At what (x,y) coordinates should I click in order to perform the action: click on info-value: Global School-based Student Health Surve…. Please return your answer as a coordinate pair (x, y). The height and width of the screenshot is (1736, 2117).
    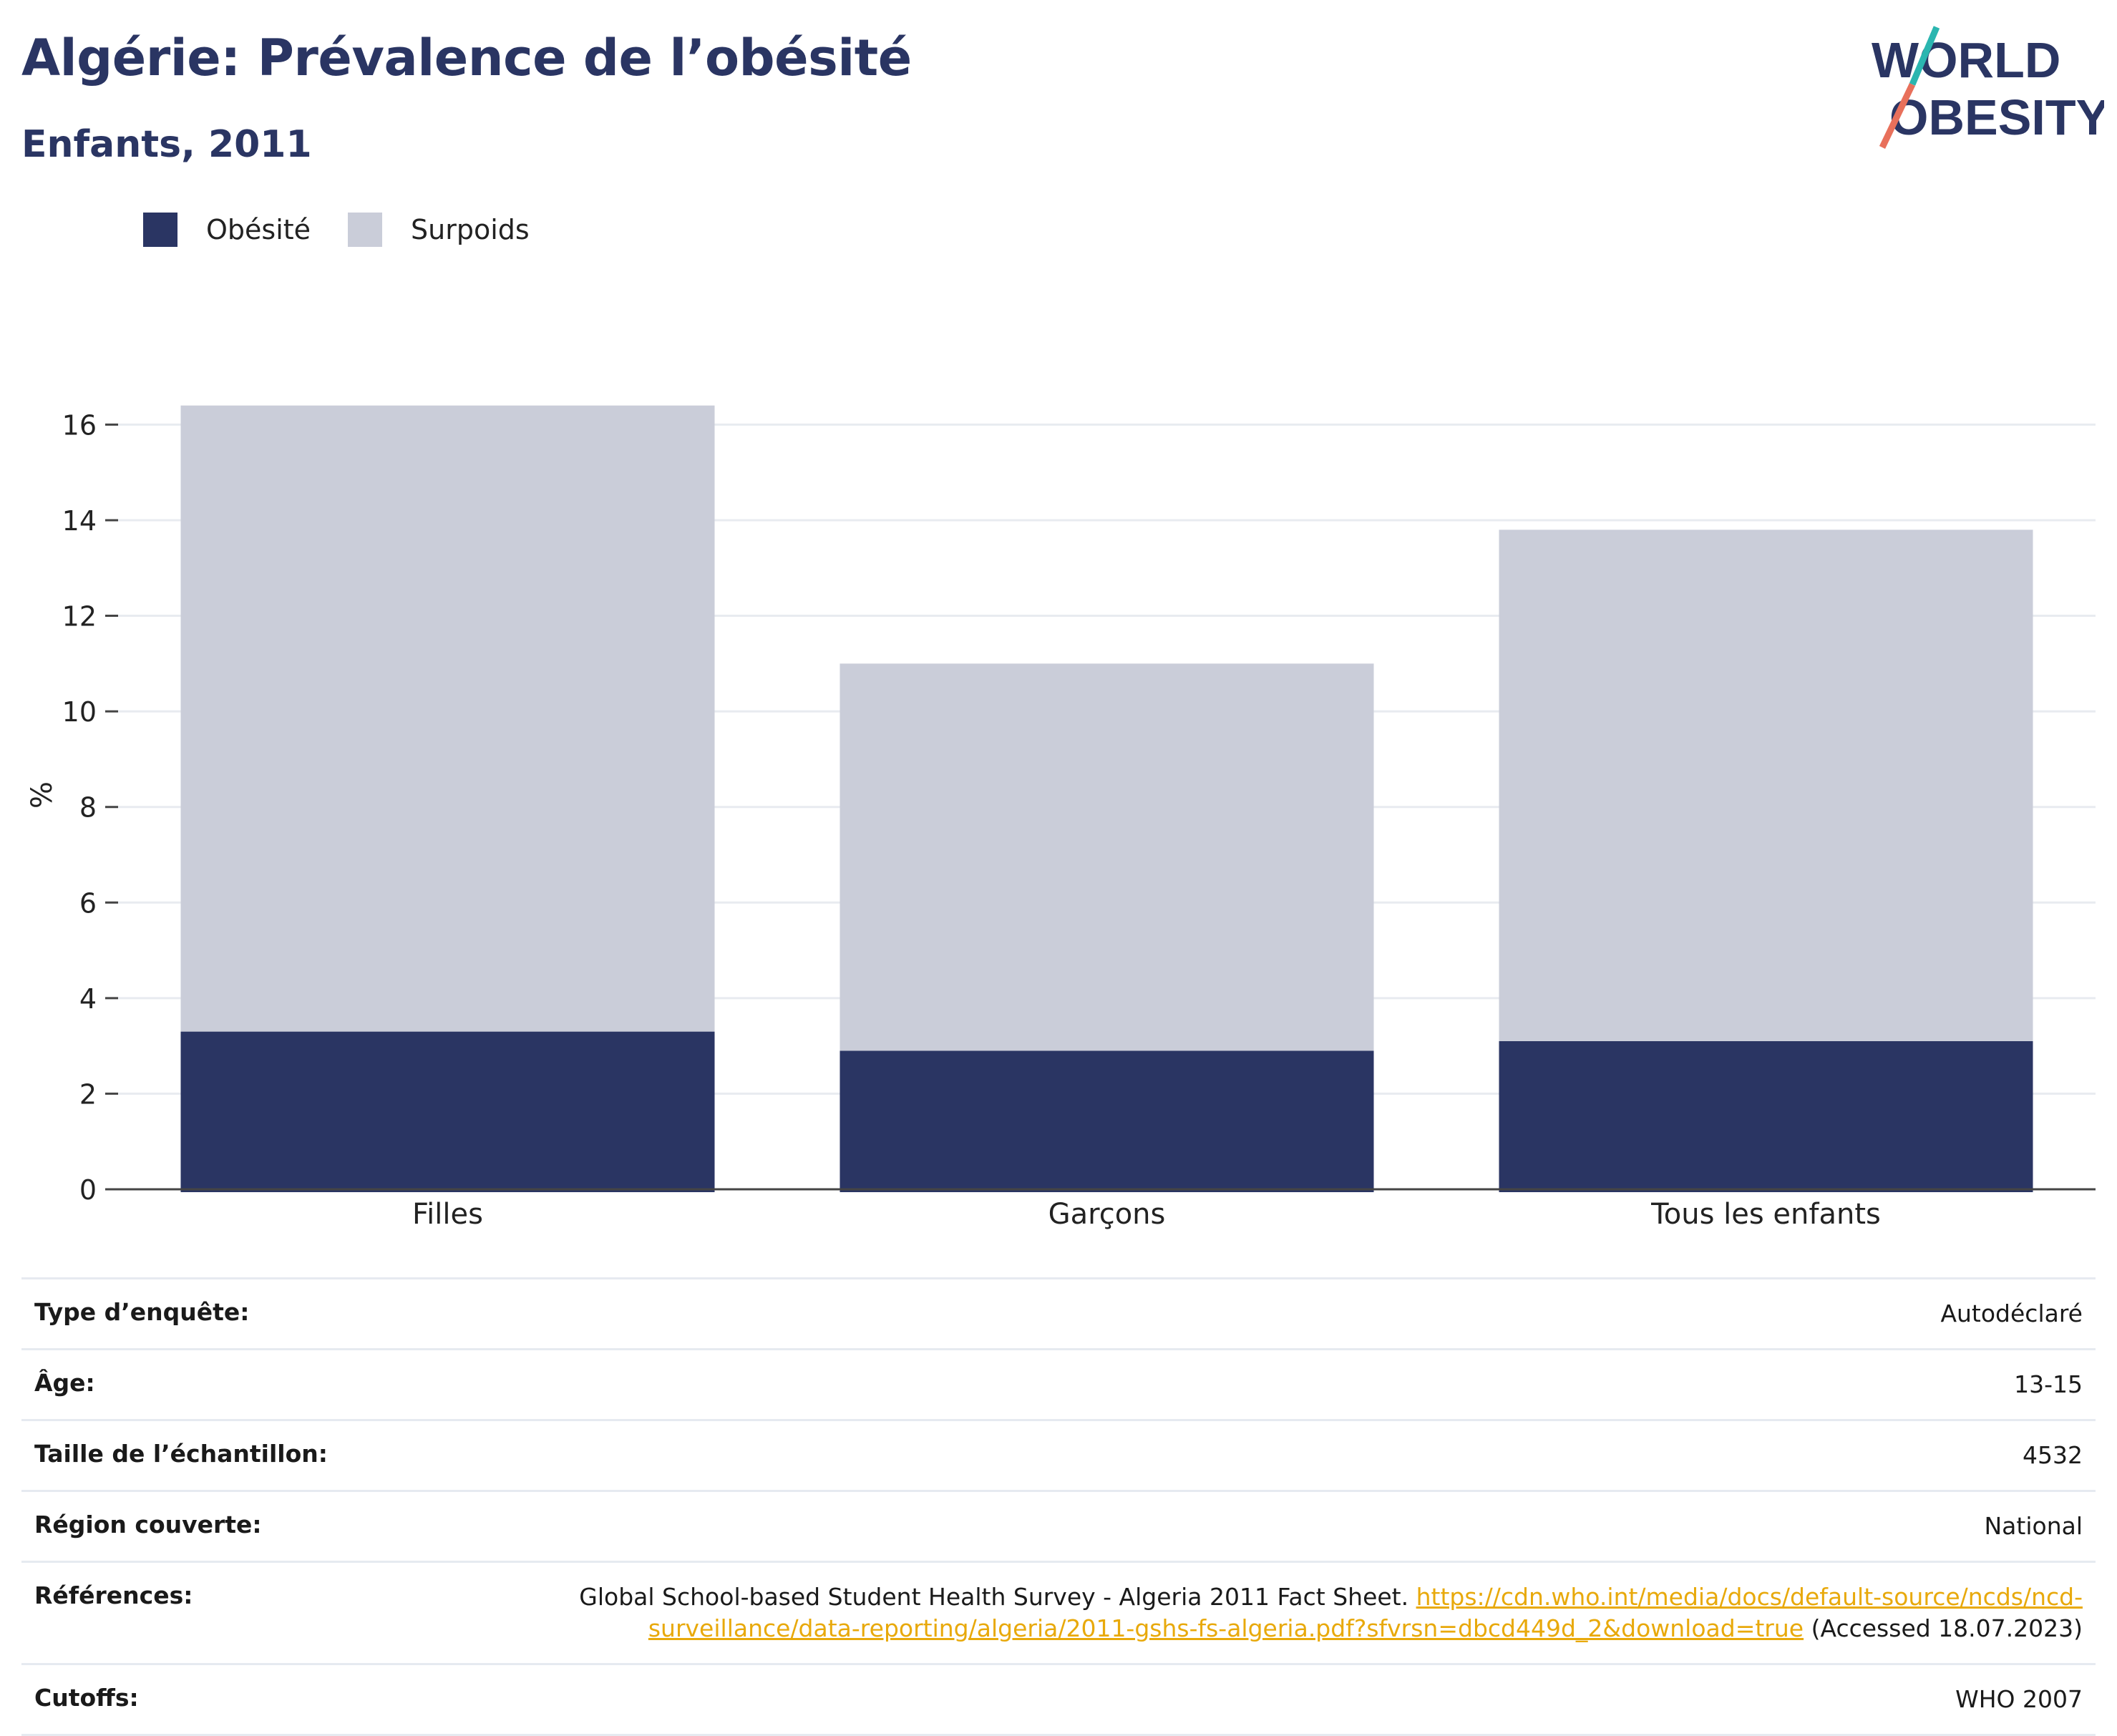
    Looking at the image, I should click on (1286, 1613).